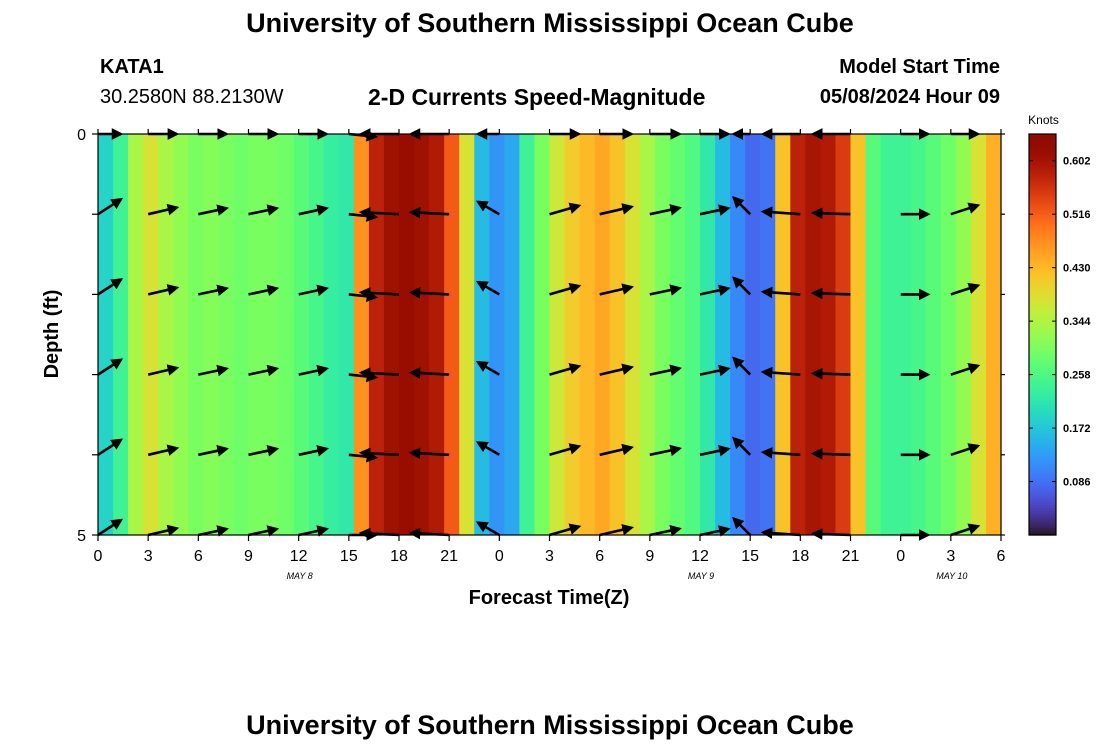 This screenshot has width=1100, height=750. Describe the element at coordinates (1059, 324) in the screenshot. I see `colorbar: Knots 0.602 0.516 0.430 0.344 0.258 0.172 0.086` at that location.